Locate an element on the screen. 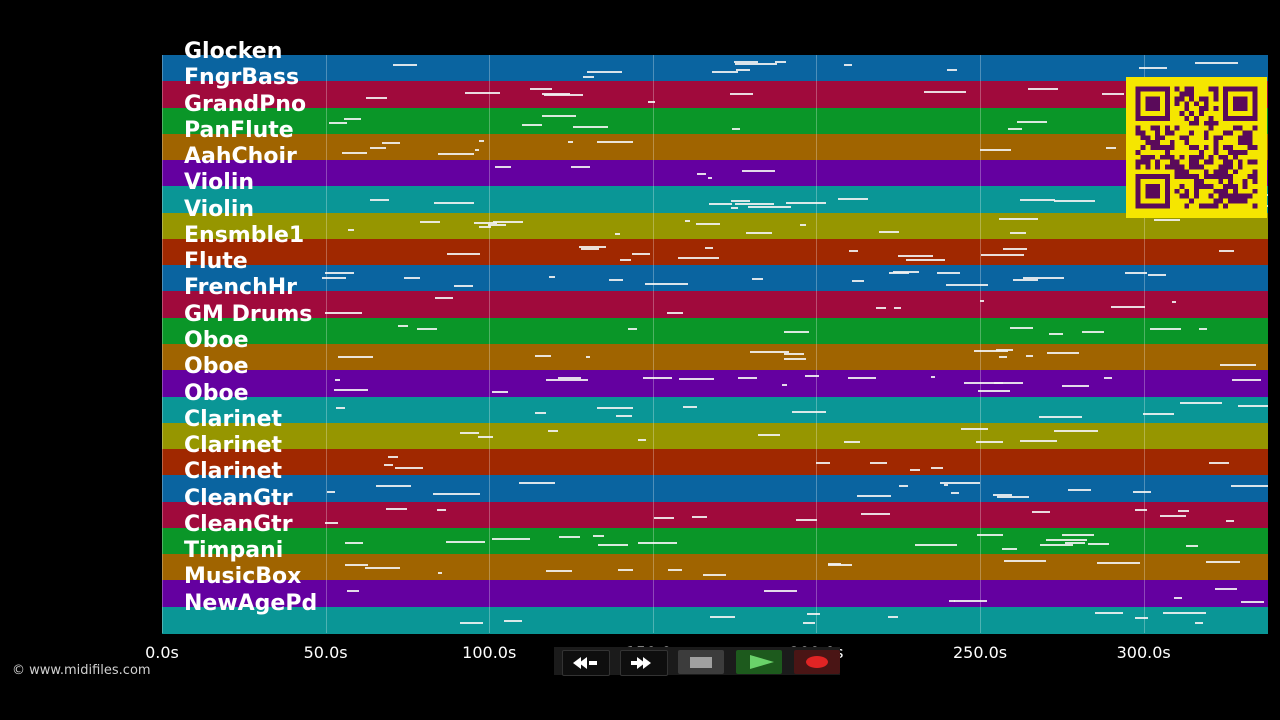 Image resolution: width=1280 pixels, height=720 pixels. stop-icon is located at coordinates (701, 662).